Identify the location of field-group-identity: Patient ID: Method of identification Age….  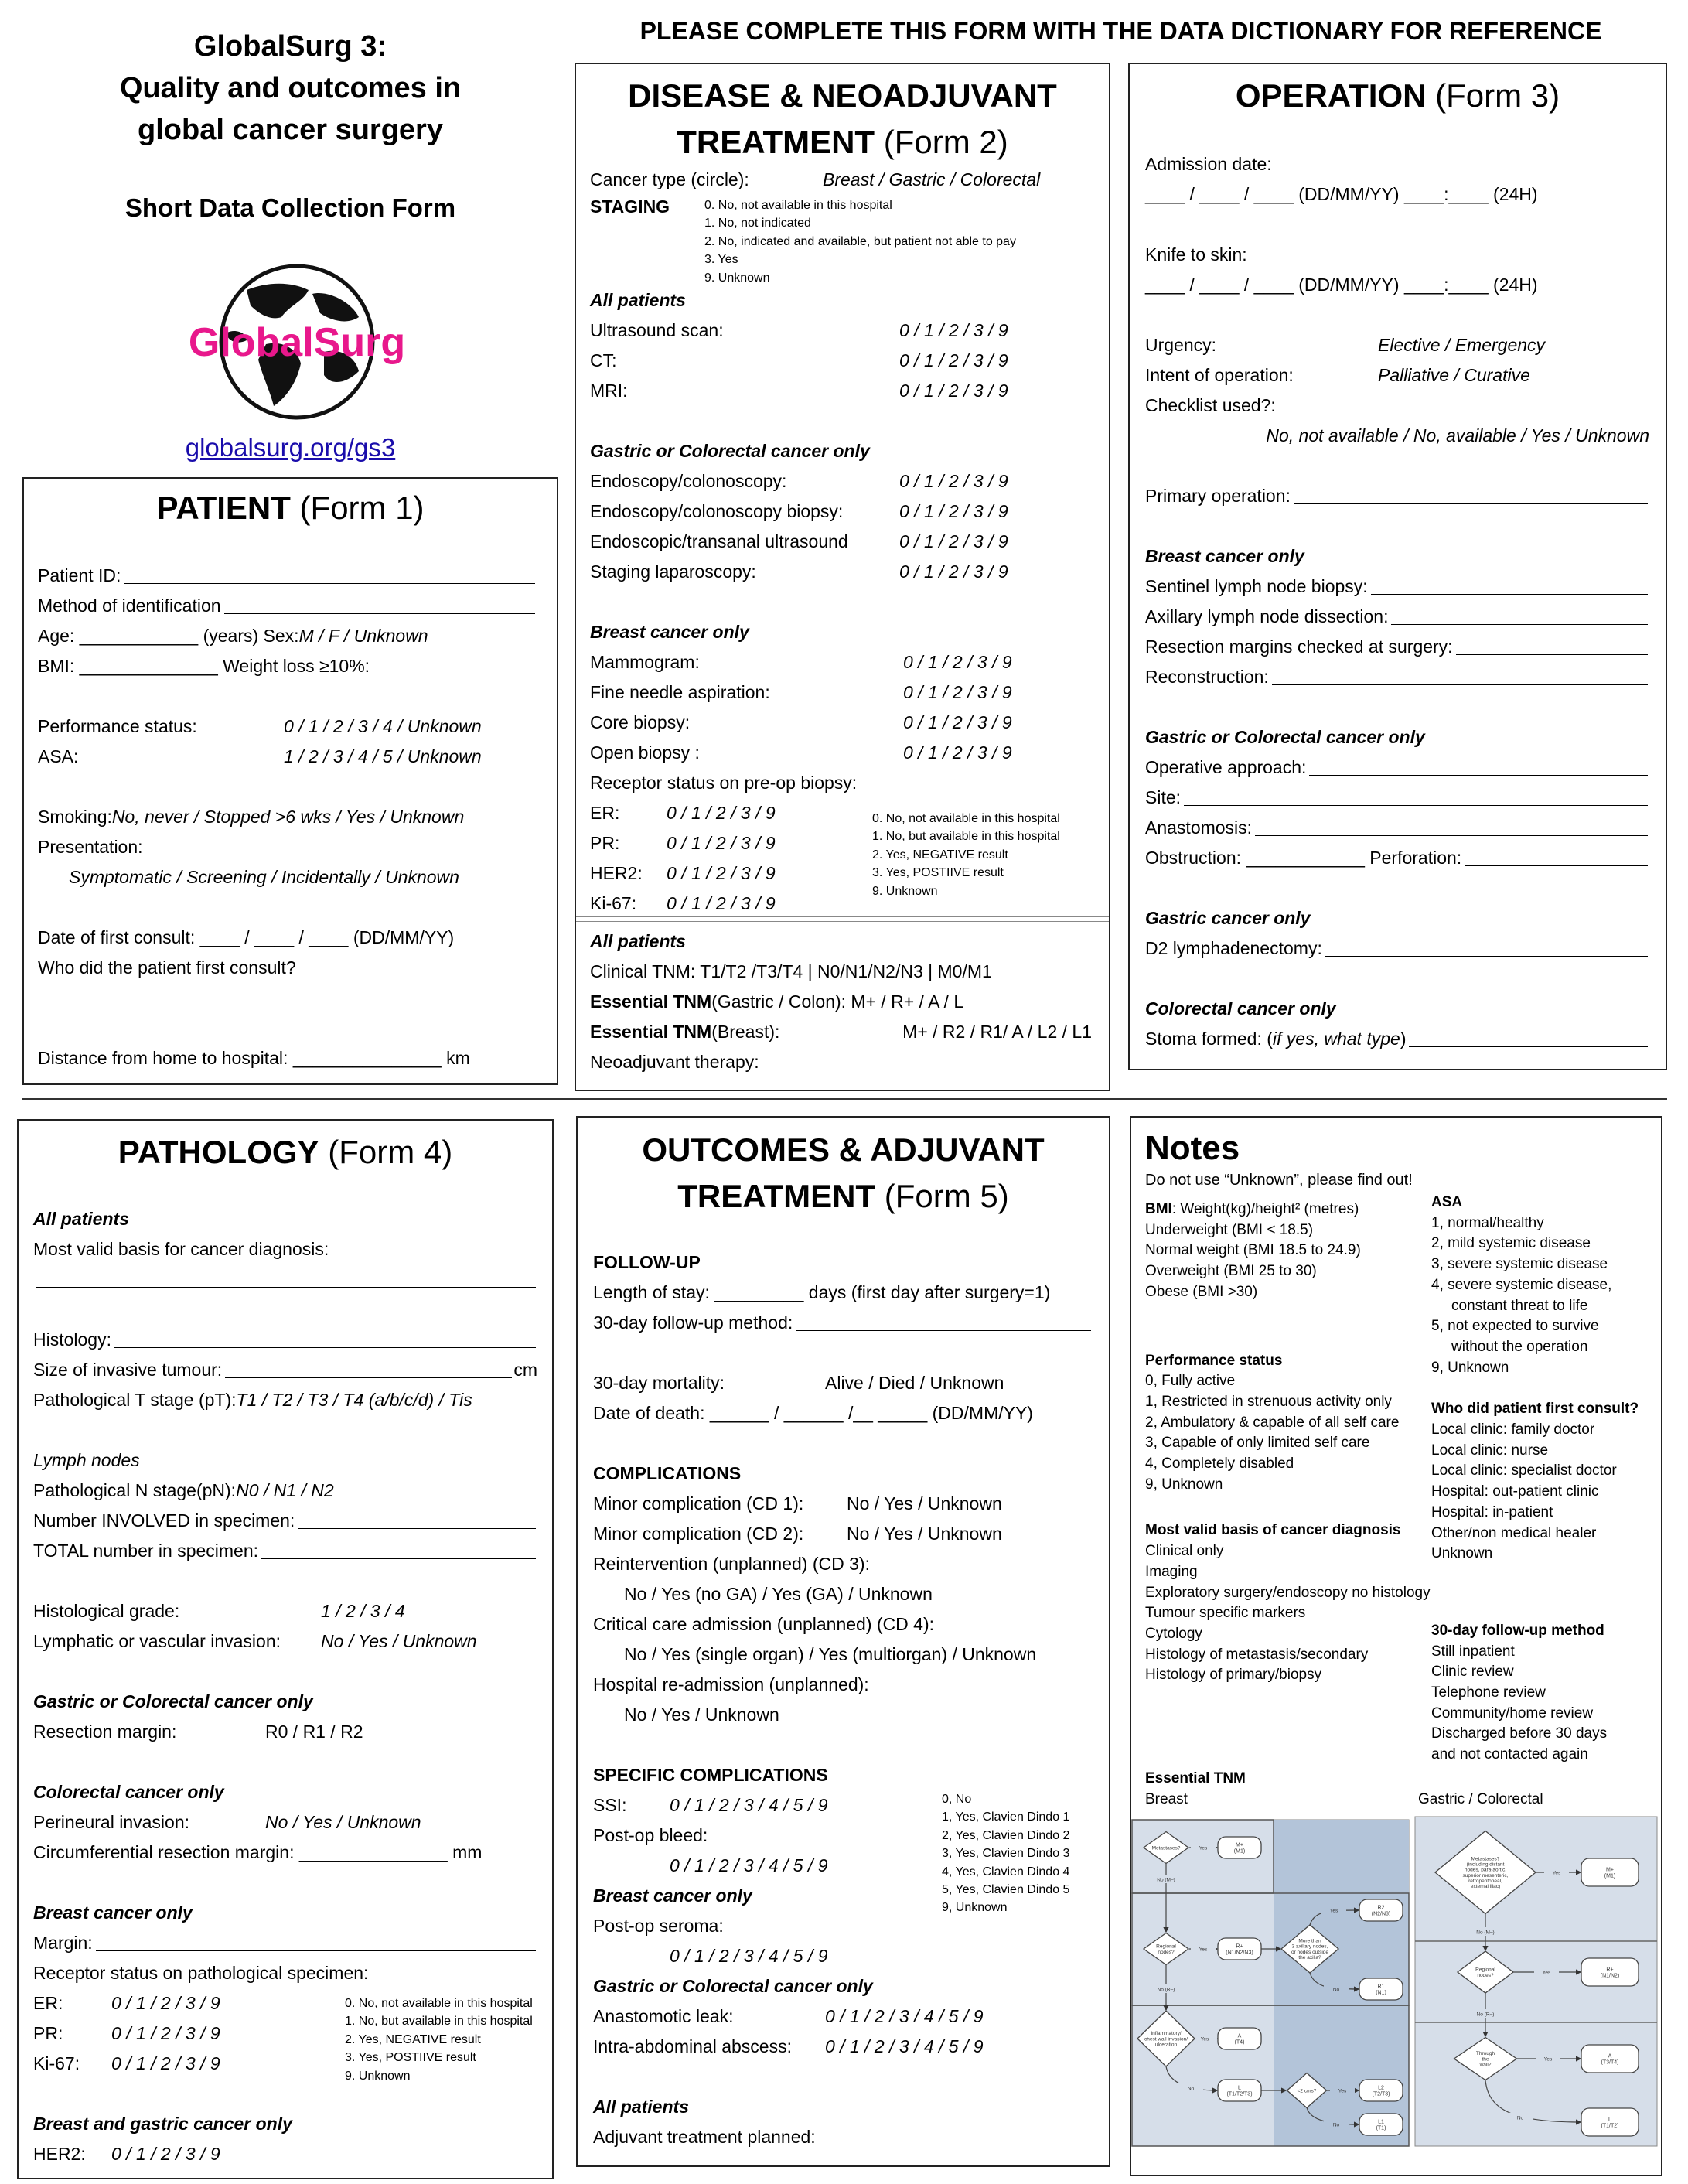
(287, 621).